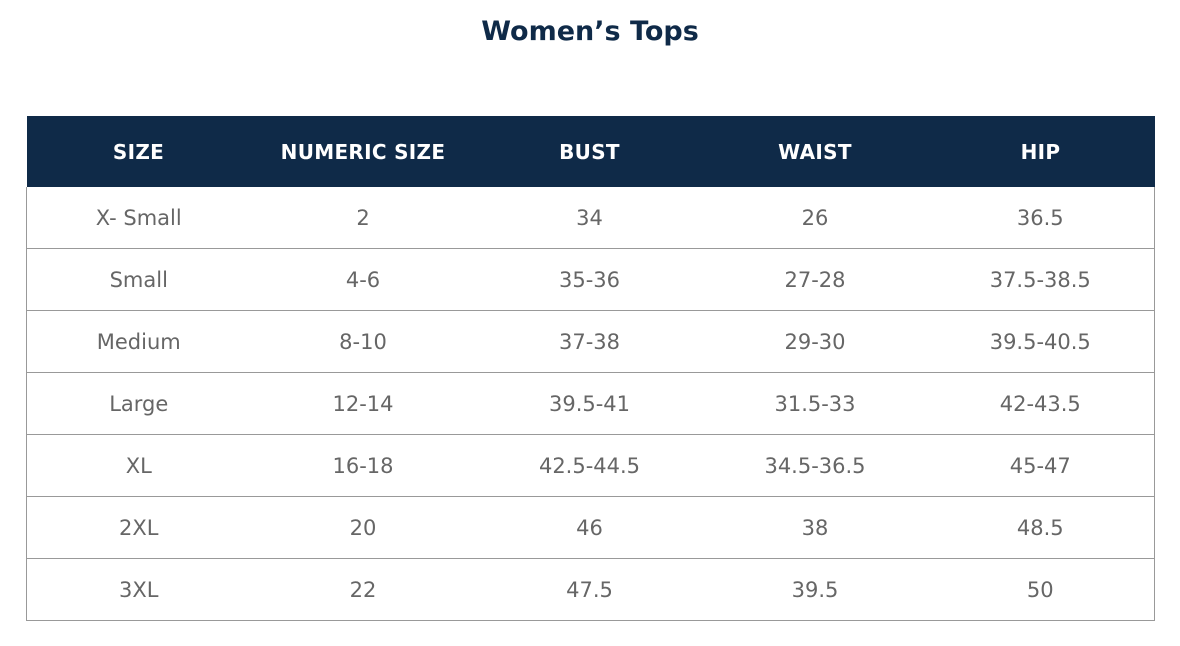  What do you see at coordinates (1040, 527) in the screenshot?
I see `table-cell: 48.5` at bounding box center [1040, 527].